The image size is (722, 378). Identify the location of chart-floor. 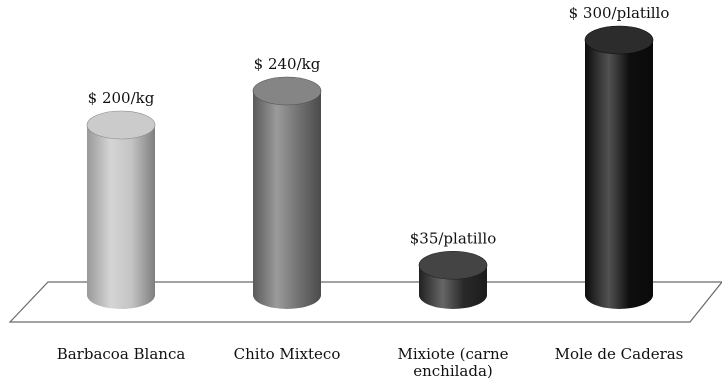
(365, 302).